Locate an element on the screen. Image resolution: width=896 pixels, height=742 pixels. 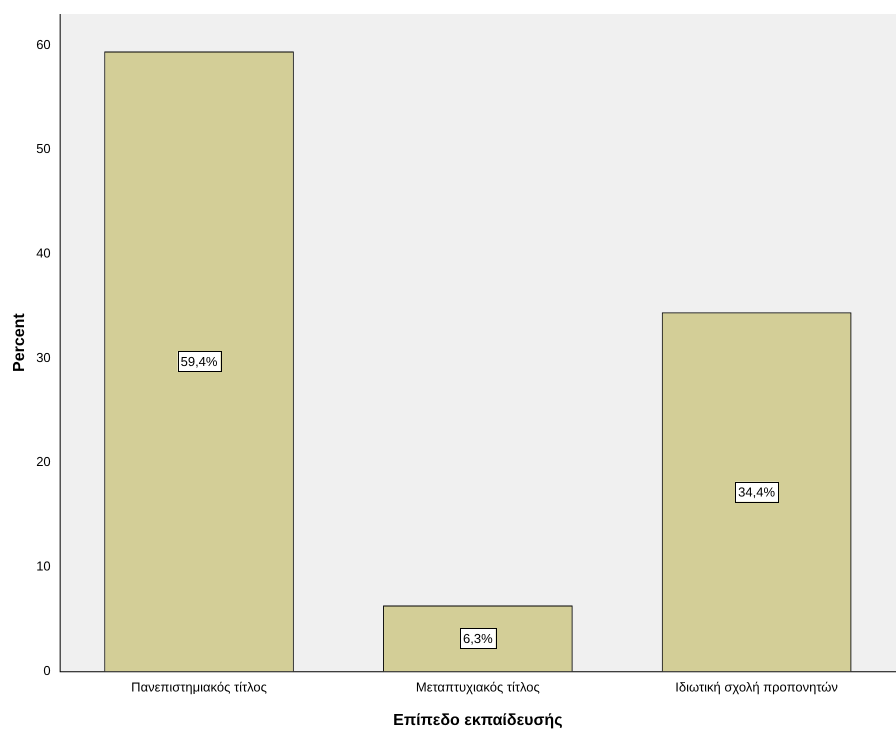
y-tick-label: 50 is located at coordinates (43, 148).